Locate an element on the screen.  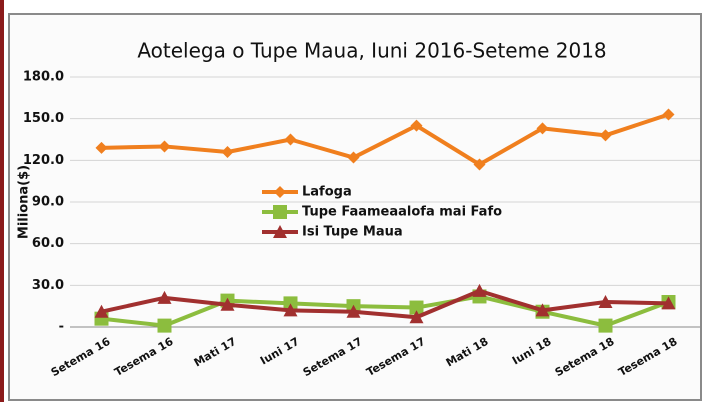
y-tick-label: 90.0 is located at coordinates (48, 202).